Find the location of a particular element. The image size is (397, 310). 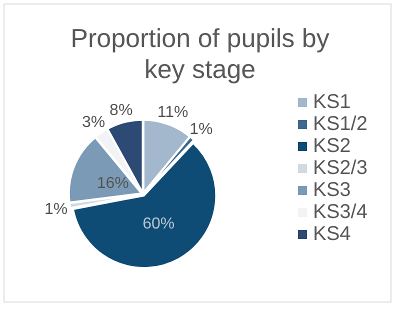

data-label: 16% is located at coordinates (112, 183).